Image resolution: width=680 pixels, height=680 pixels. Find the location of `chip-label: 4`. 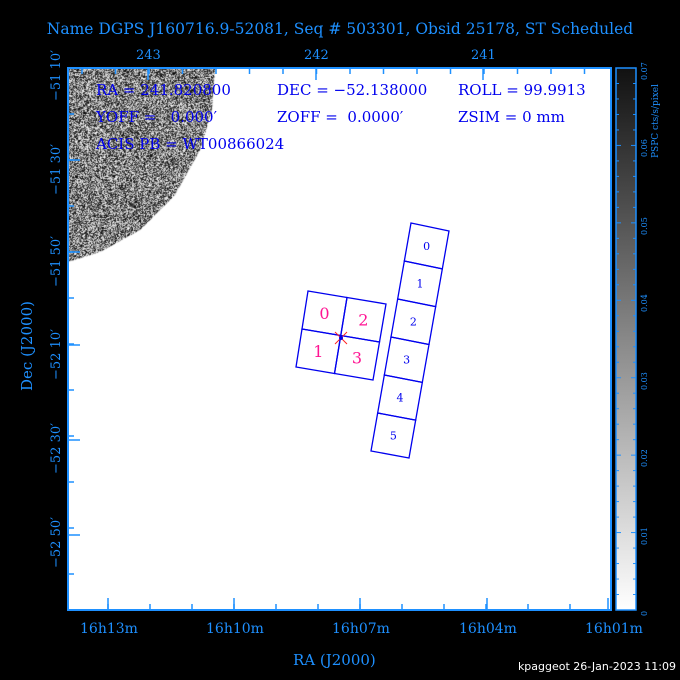

chip-label: 4 is located at coordinates (400, 397).